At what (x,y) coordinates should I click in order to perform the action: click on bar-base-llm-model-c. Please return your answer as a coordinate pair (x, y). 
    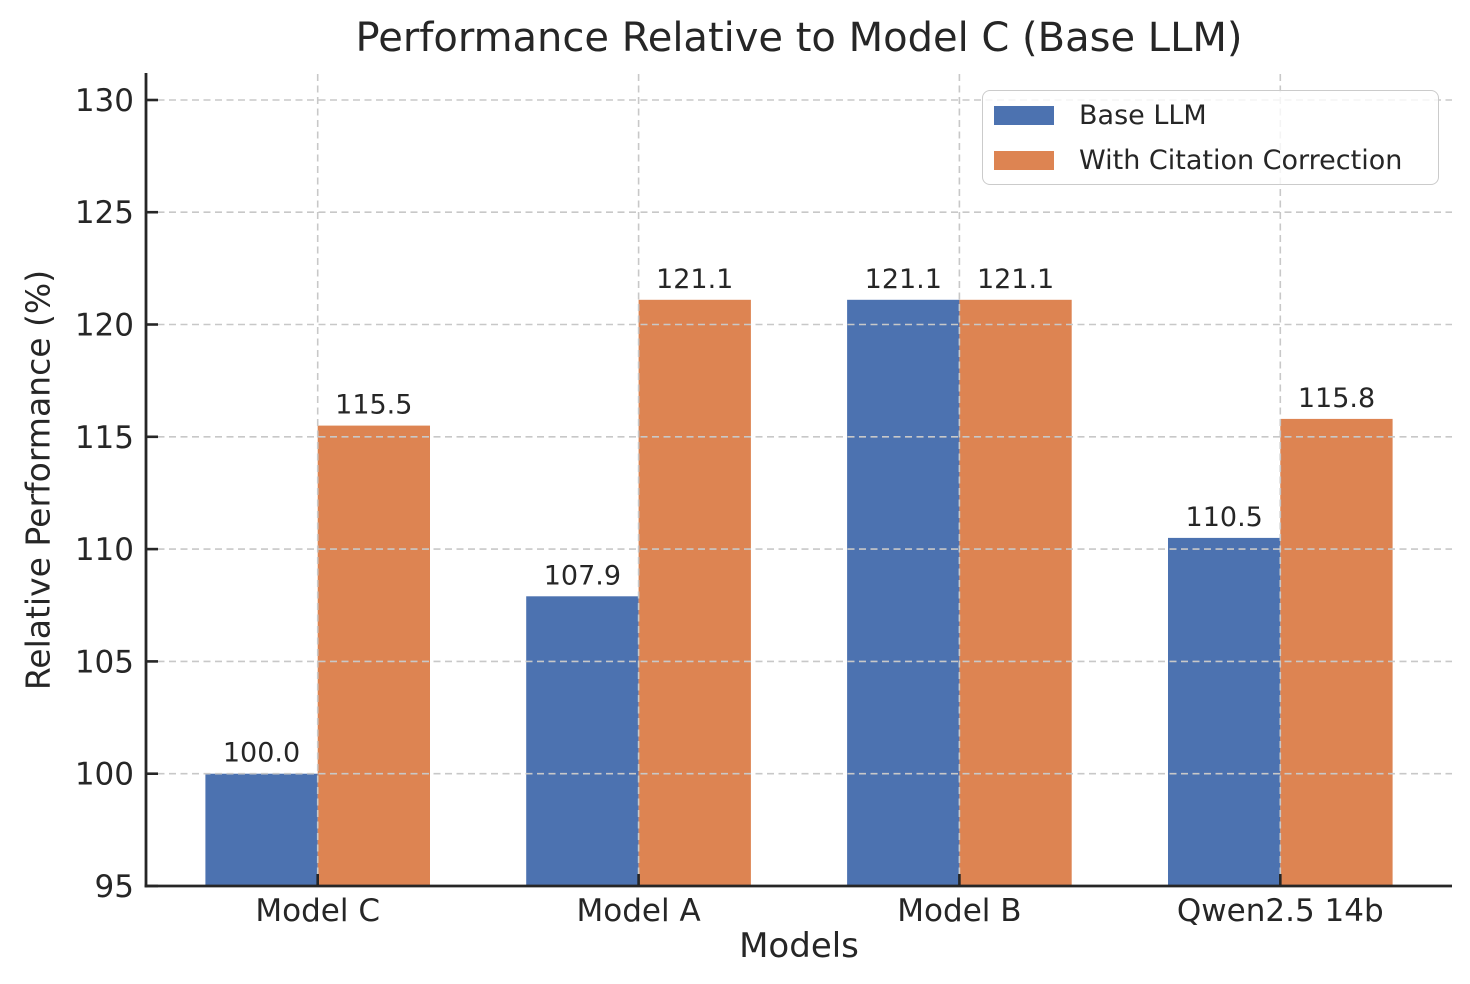
    Looking at the image, I should click on (261, 829).